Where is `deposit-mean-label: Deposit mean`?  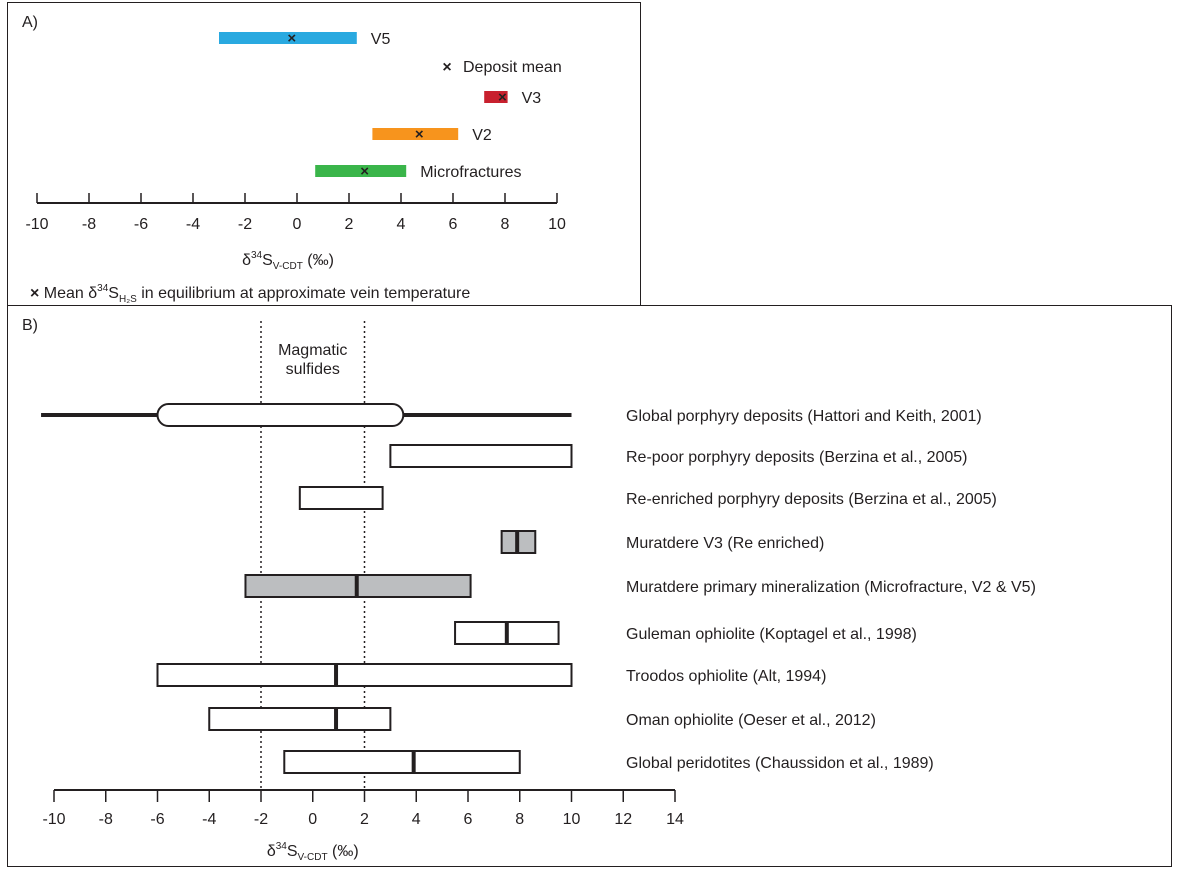 deposit-mean-label: Deposit mean is located at coordinates (512, 67).